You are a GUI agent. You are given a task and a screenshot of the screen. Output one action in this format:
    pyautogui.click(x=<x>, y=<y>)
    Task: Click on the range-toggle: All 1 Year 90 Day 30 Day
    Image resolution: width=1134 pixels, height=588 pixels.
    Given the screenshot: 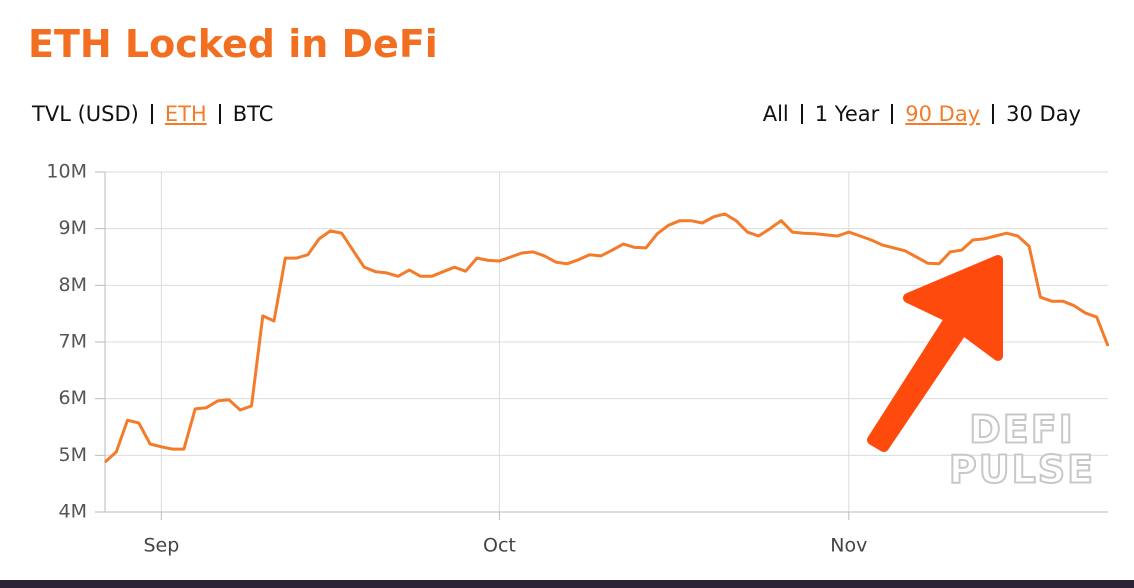 What is the action you would take?
    pyautogui.click(x=922, y=114)
    